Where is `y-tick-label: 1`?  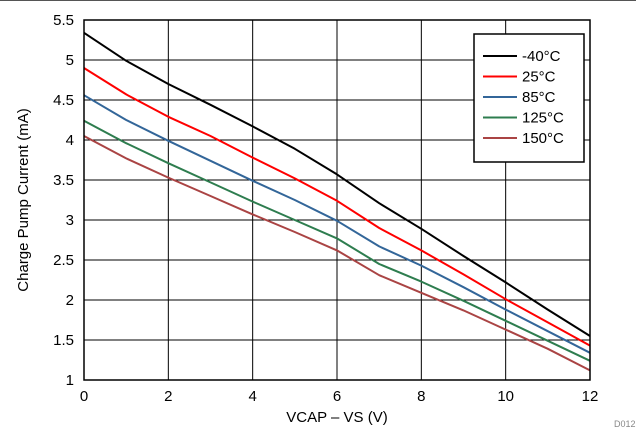 y-tick-label: 1 is located at coordinates (70, 380).